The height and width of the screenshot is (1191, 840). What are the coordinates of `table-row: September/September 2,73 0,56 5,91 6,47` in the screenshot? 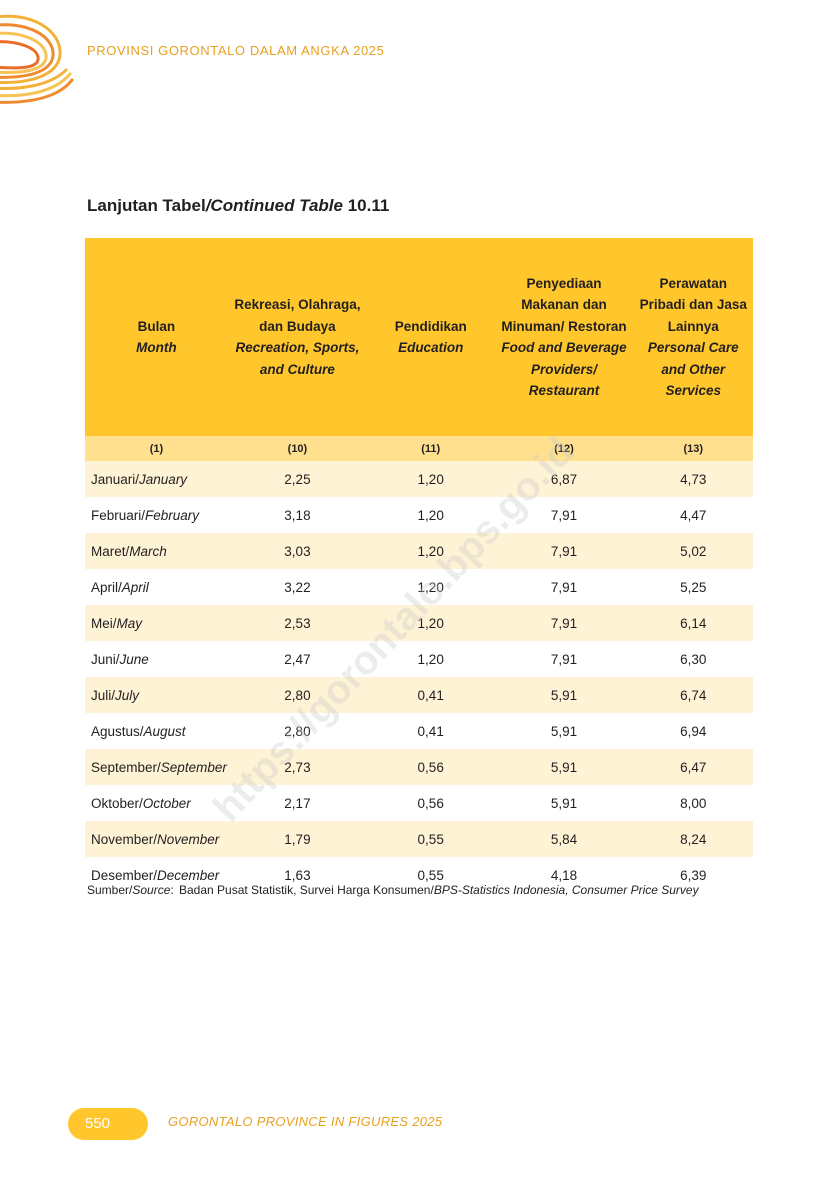 It's located at (419, 767).